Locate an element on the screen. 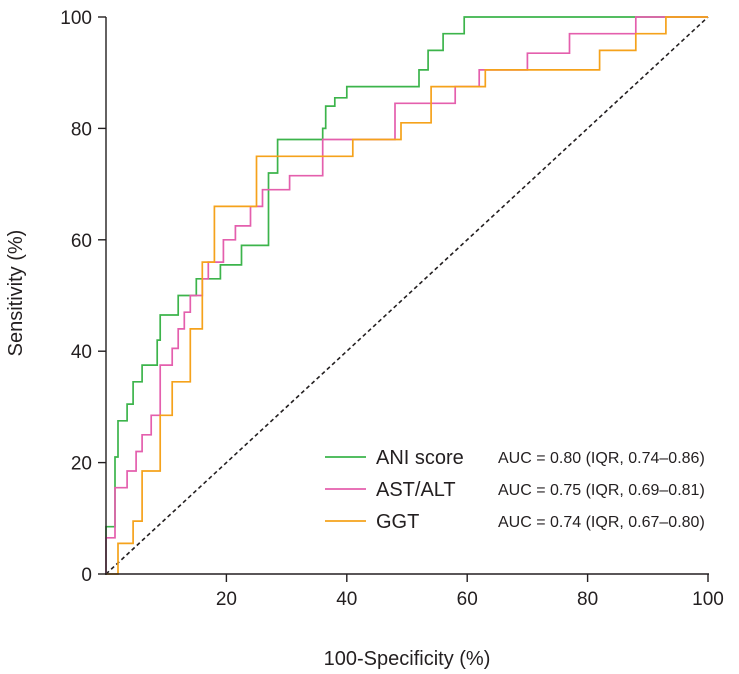 This screenshot has width=739, height=674. y-tick-label: 60 is located at coordinates (81, 241).